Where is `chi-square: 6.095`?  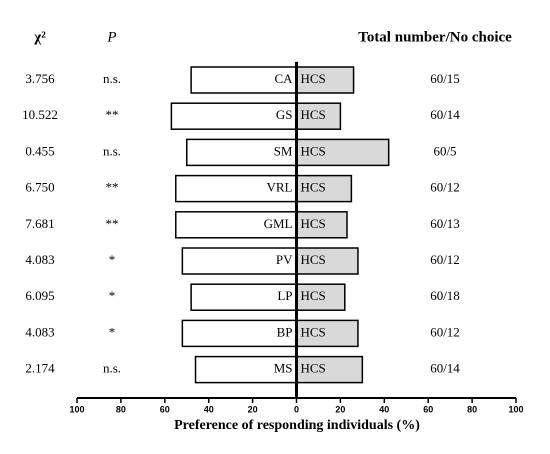
chi-square: 6.095 is located at coordinates (39, 295).